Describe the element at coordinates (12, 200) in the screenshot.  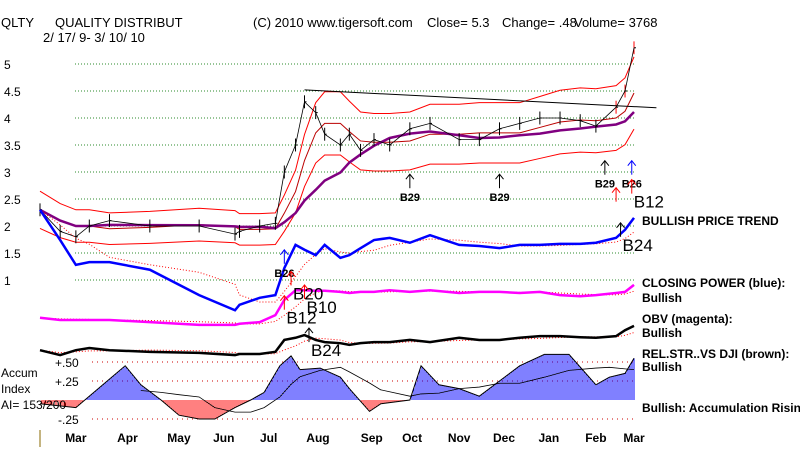
I see `price-tick-label: 2.5` at that location.